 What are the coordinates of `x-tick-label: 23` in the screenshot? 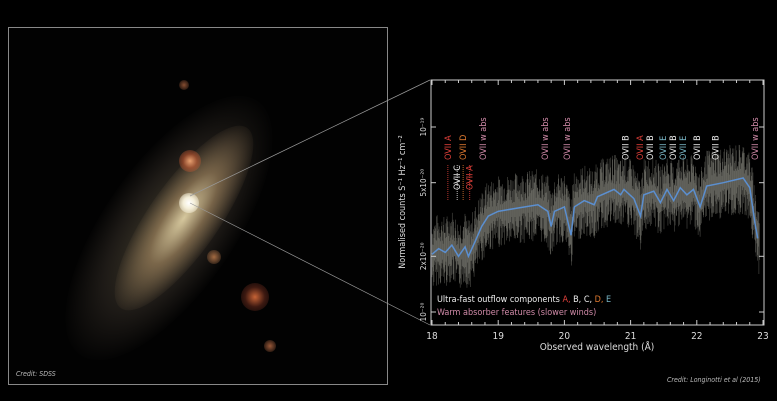 It's located at (762, 336).